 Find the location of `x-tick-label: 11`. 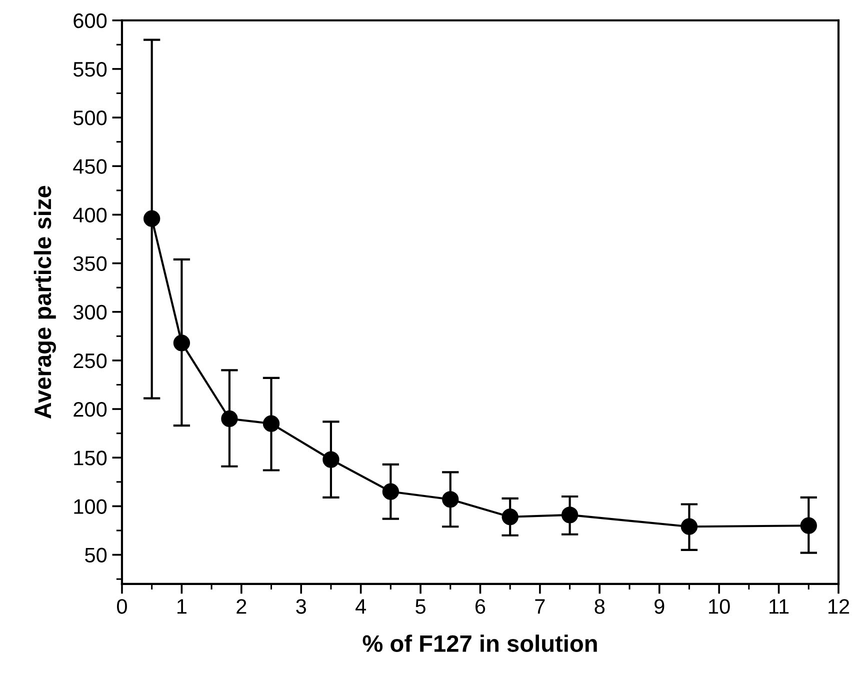

x-tick-label: 11 is located at coordinates (779, 606).